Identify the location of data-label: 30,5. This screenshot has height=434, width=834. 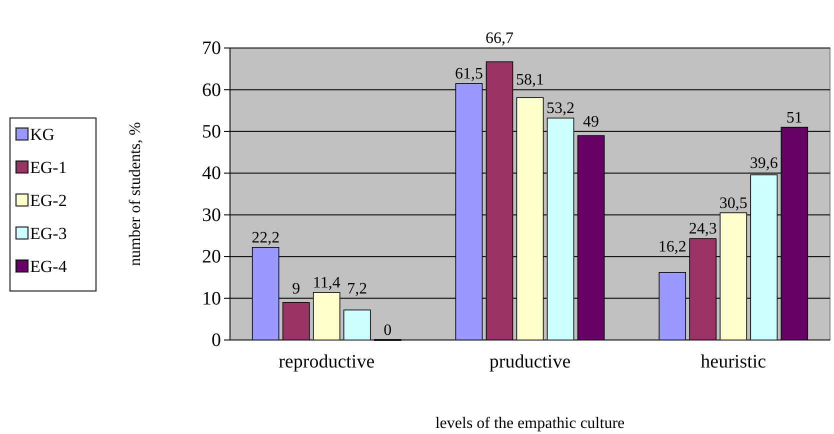
(733, 203).